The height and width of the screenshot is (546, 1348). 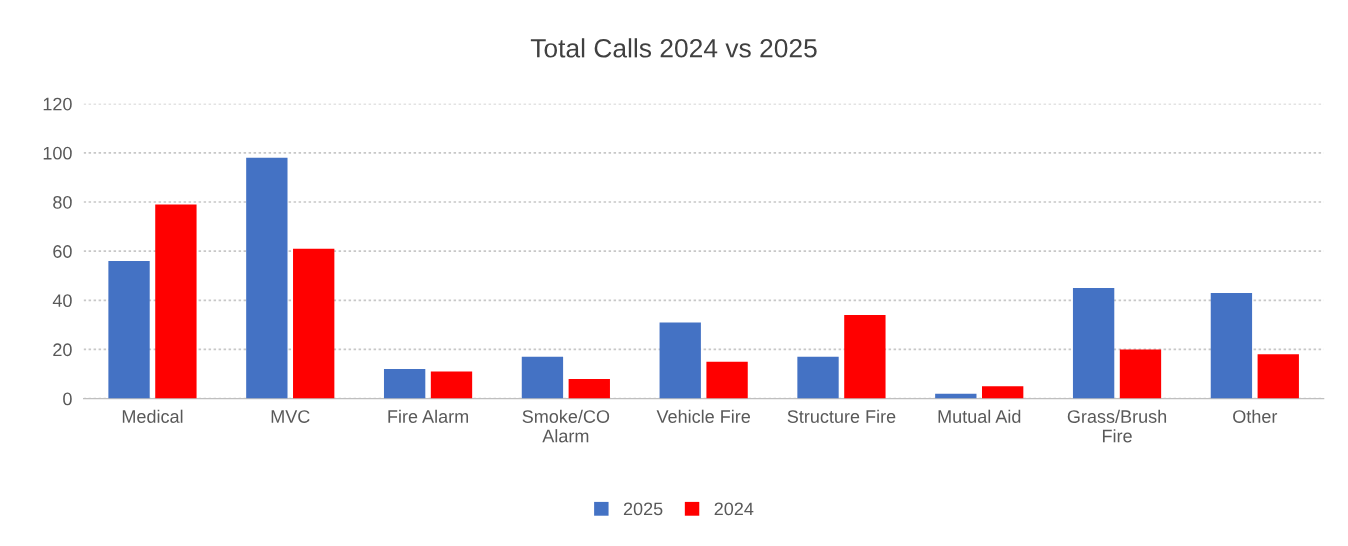 What do you see at coordinates (1255, 416) in the screenshot?
I see `x-tick-label: Other` at bounding box center [1255, 416].